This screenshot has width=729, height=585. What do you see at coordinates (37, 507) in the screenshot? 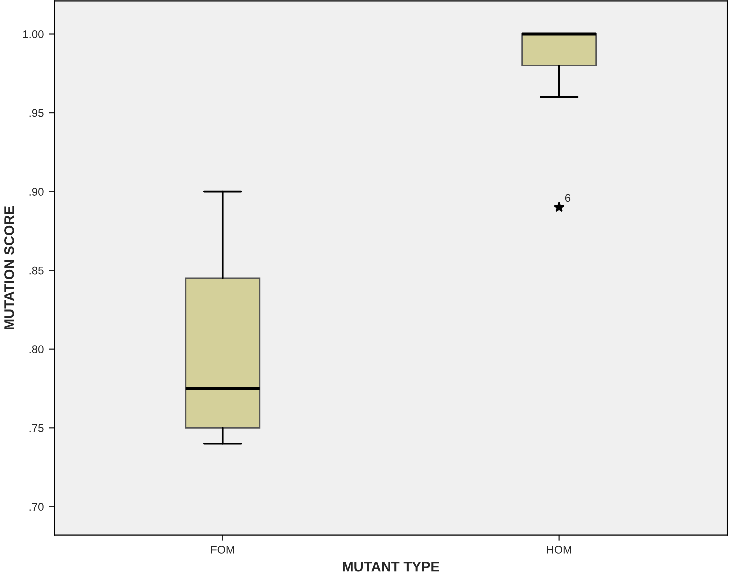
I see `y-tick-label: .70` at bounding box center [37, 507].